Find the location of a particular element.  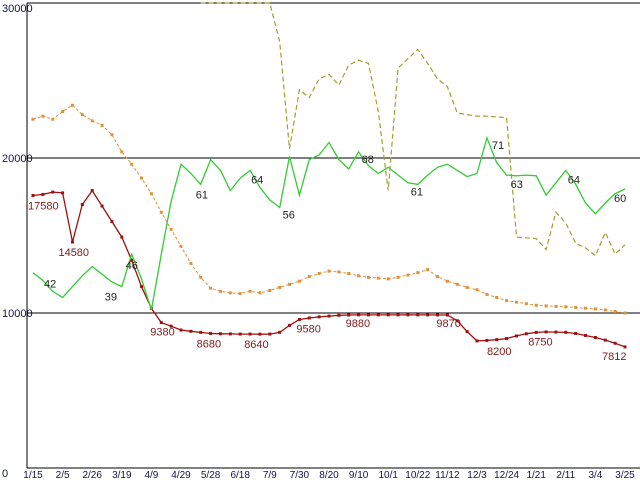

x-axis-tick-label: 10/22 is located at coordinates (417, 475).